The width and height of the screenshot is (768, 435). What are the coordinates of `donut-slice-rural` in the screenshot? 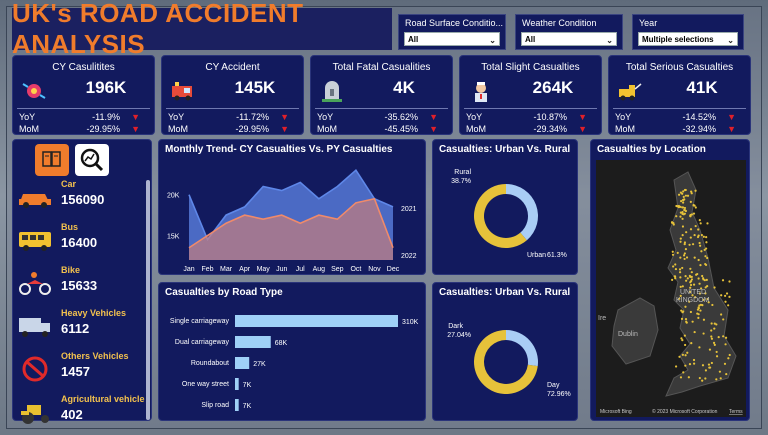 It's located at (522, 212).